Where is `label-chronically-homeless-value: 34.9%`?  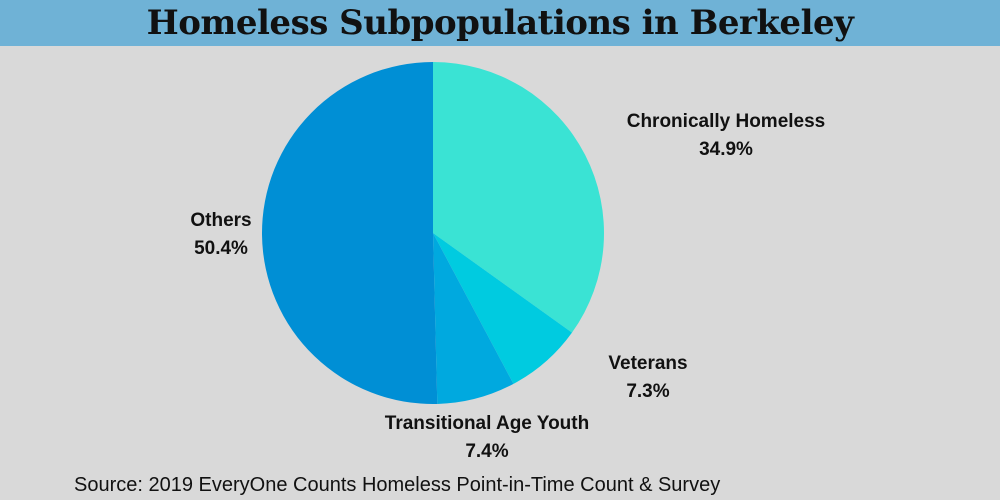 label-chronically-homeless-value: 34.9% is located at coordinates (726, 149).